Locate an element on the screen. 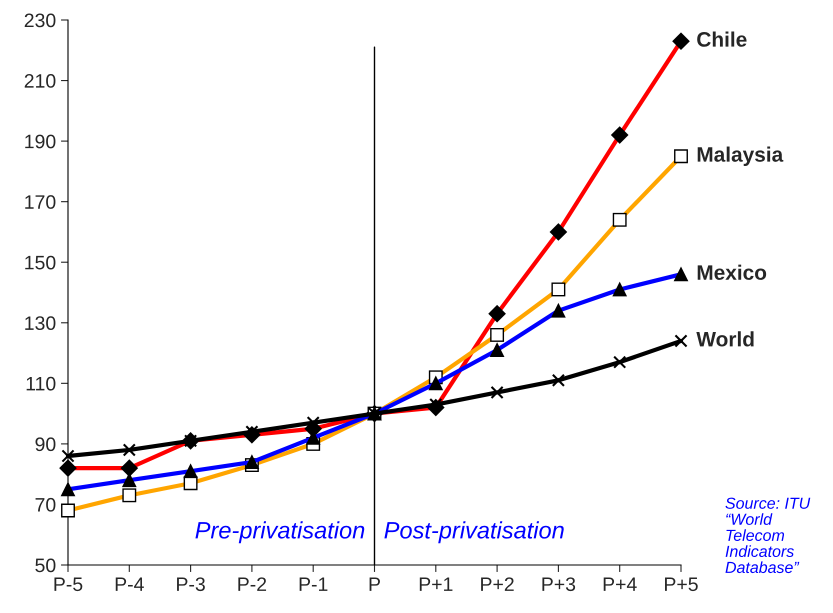 The height and width of the screenshot is (613, 833). annotation: Post-privatisation is located at coordinates (474, 532).